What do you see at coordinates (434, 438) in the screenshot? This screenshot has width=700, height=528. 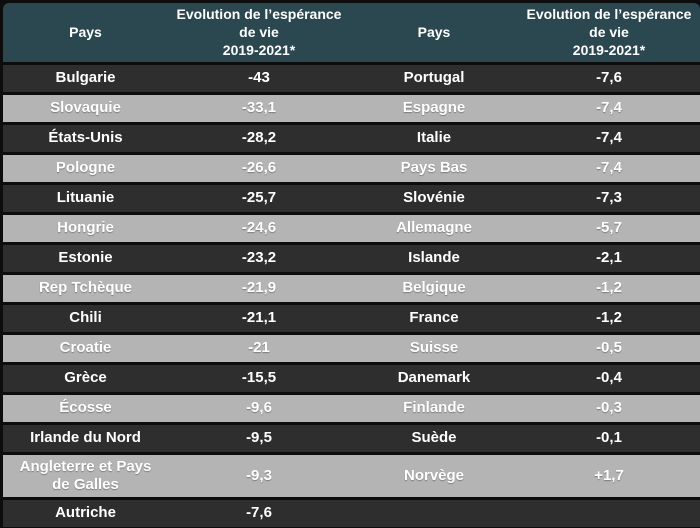 I see `country-cell-right: Suède` at bounding box center [434, 438].